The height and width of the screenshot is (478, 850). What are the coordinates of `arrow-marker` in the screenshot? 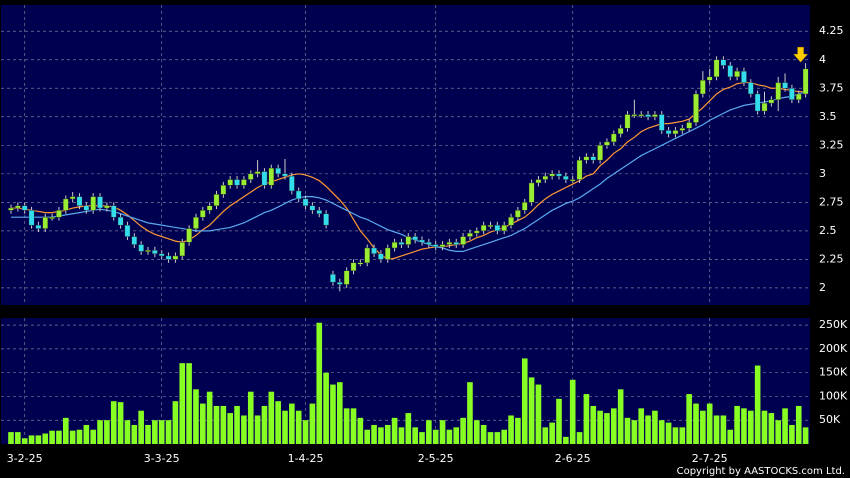 It's located at (801, 54).